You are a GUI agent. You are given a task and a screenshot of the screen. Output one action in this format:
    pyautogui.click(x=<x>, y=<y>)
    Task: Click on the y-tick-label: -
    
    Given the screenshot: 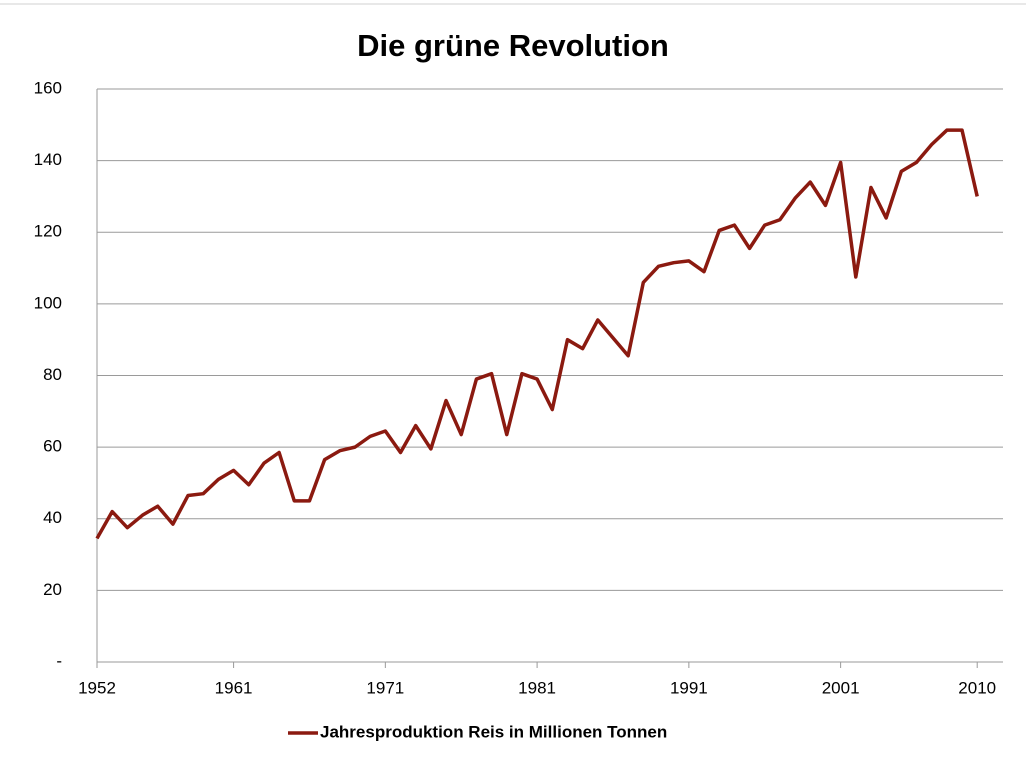 What is the action you would take?
    pyautogui.click(x=59, y=660)
    